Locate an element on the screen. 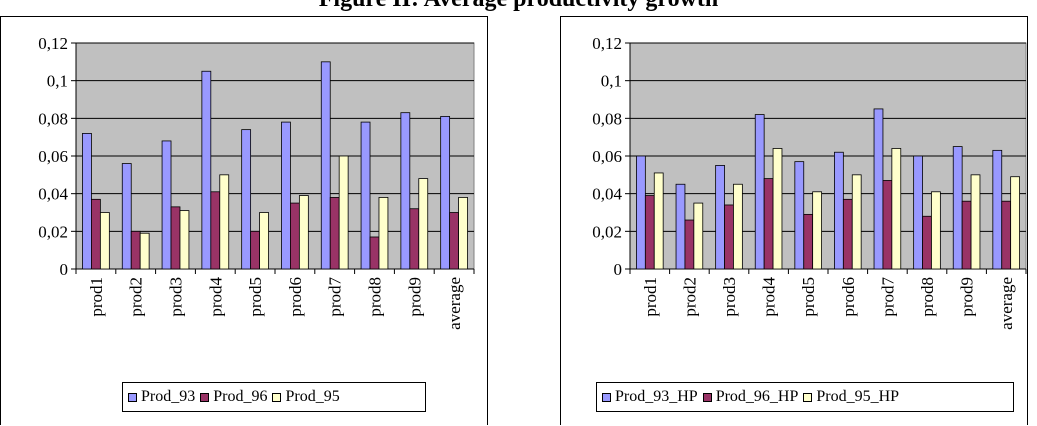 This screenshot has height=426, width=1037. bar-prod-96-prod5 is located at coordinates (255, 250).